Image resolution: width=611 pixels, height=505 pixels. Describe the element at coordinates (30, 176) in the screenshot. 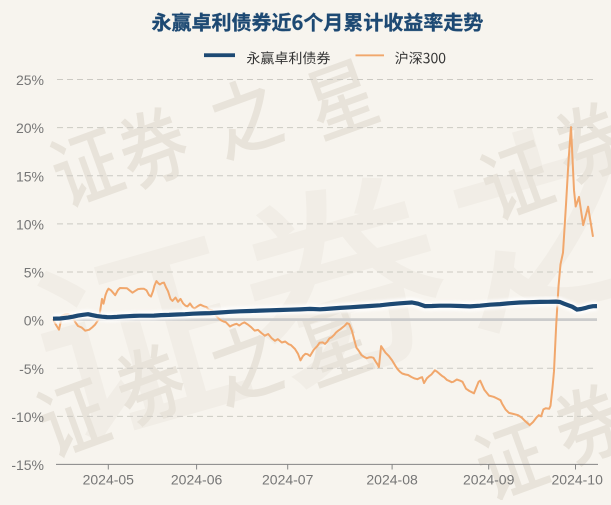

I see `svg-text: 15%` at that location.